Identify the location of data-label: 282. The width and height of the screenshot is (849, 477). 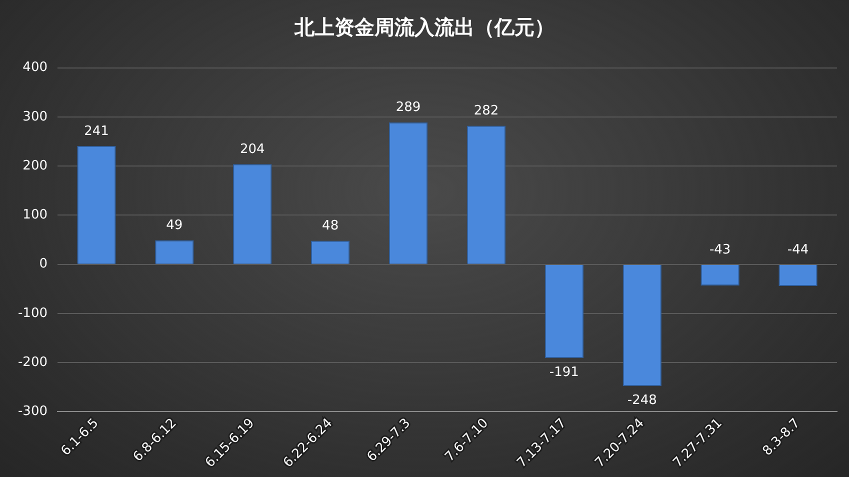
(486, 111).